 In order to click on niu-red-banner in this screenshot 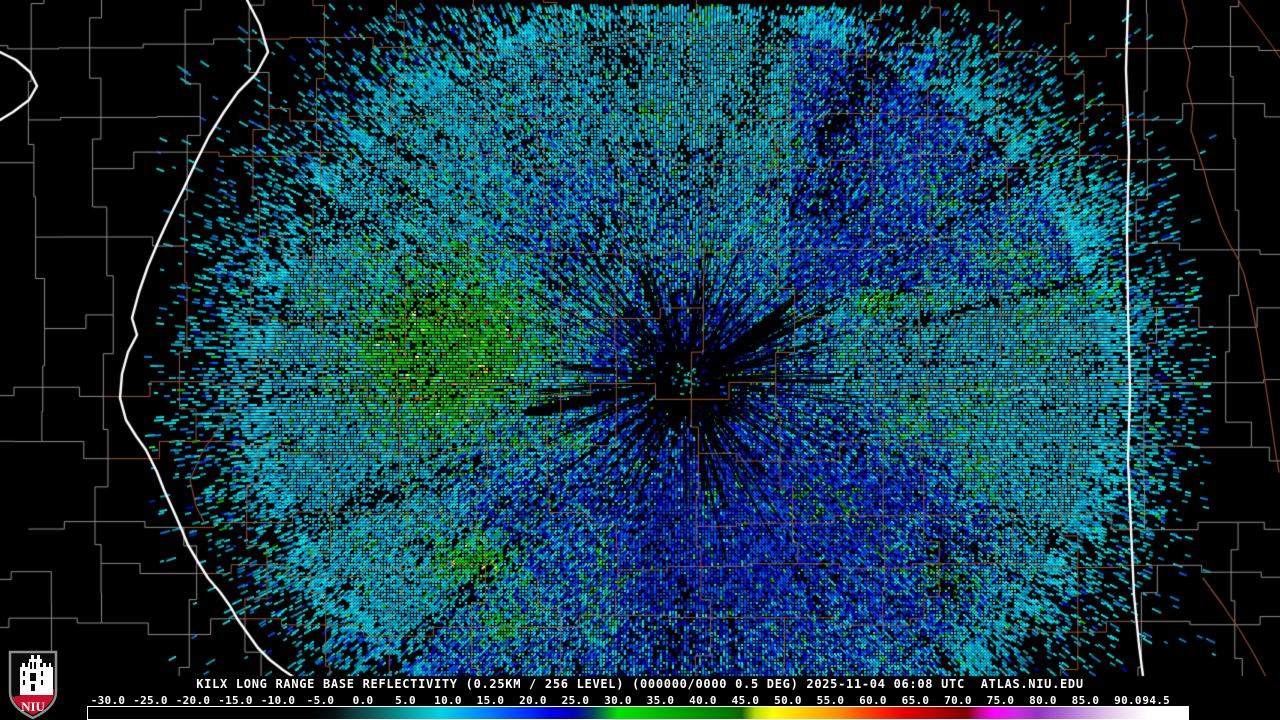, I will do `click(33, 702)`.